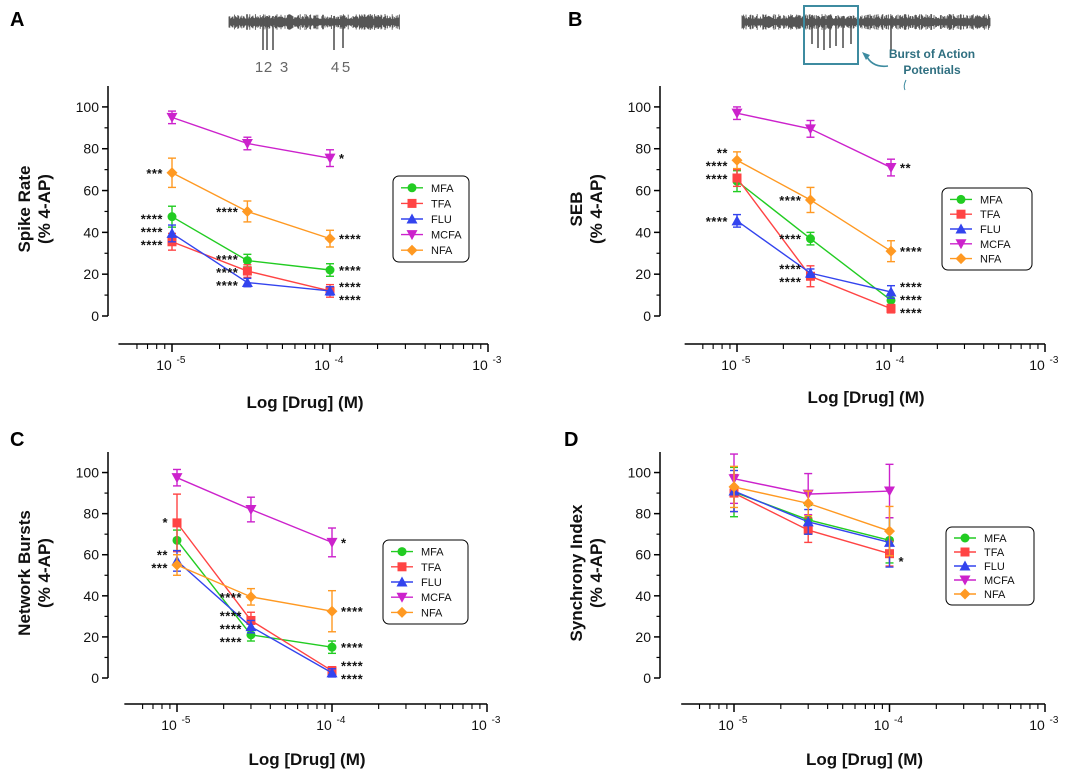  I want to click on series-line-mfa, so click(254, 593).